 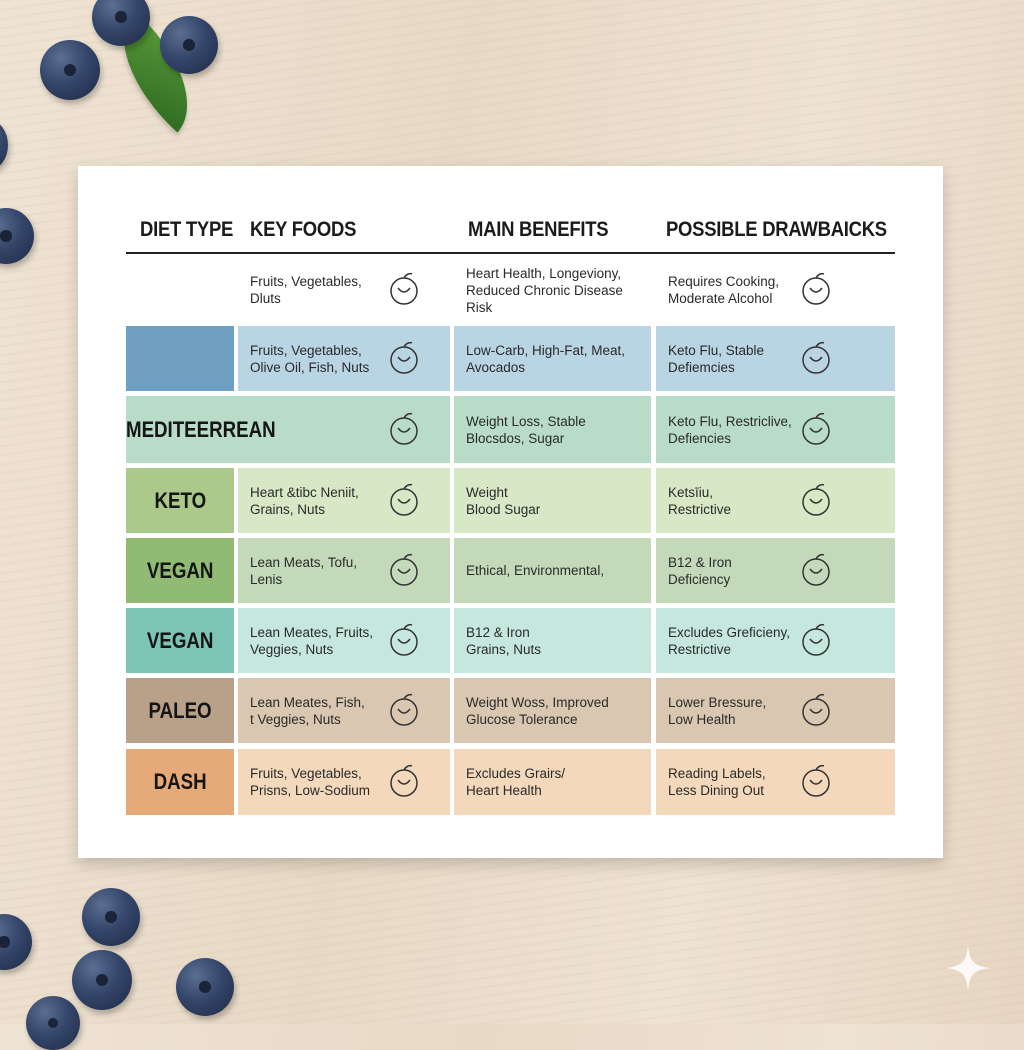 I want to click on main-benefits-cell-text: Low-Carb, High-Fat, Meat, Avocados, so click(x=546, y=358).